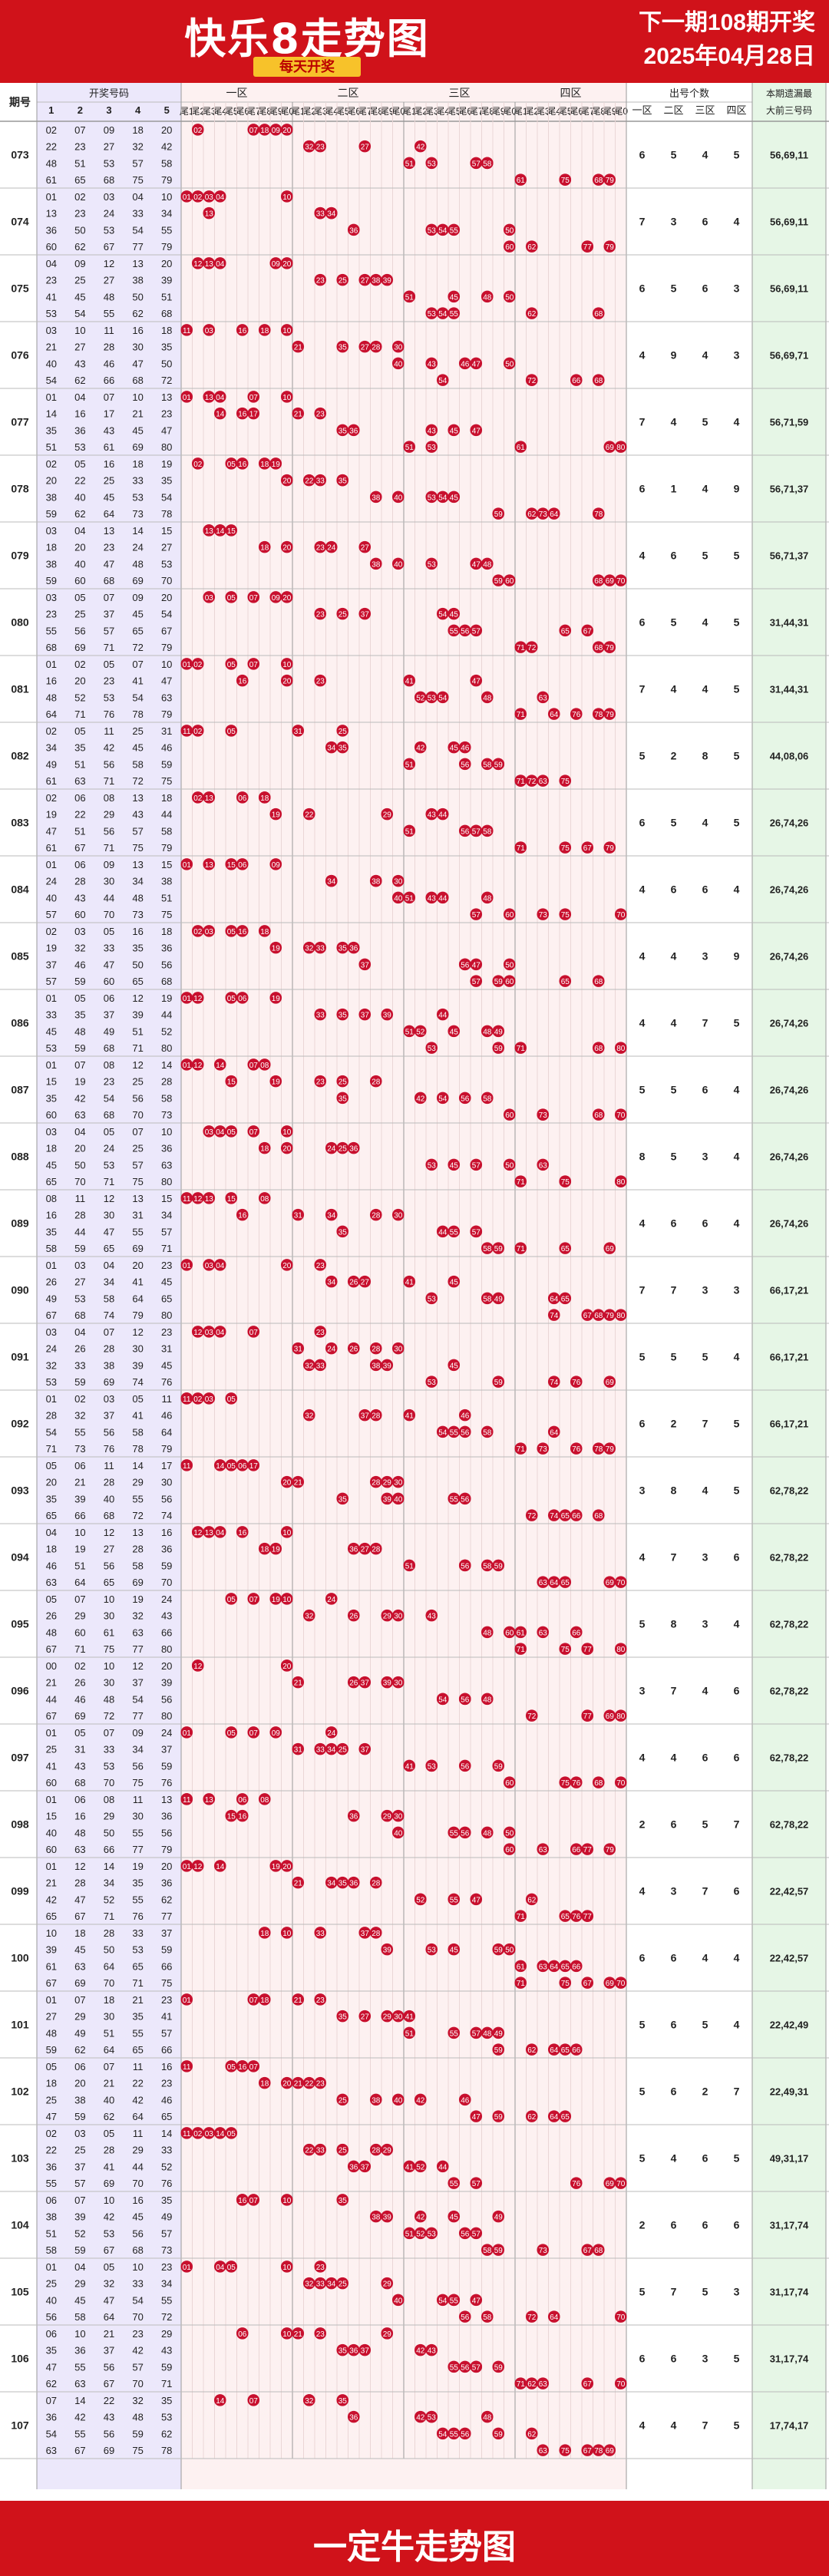 The width and height of the screenshot is (829, 2576). What do you see at coordinates (52, 1766) in the screenshot?
I see `prize-number: 41` at bounding box center [52, 1766].